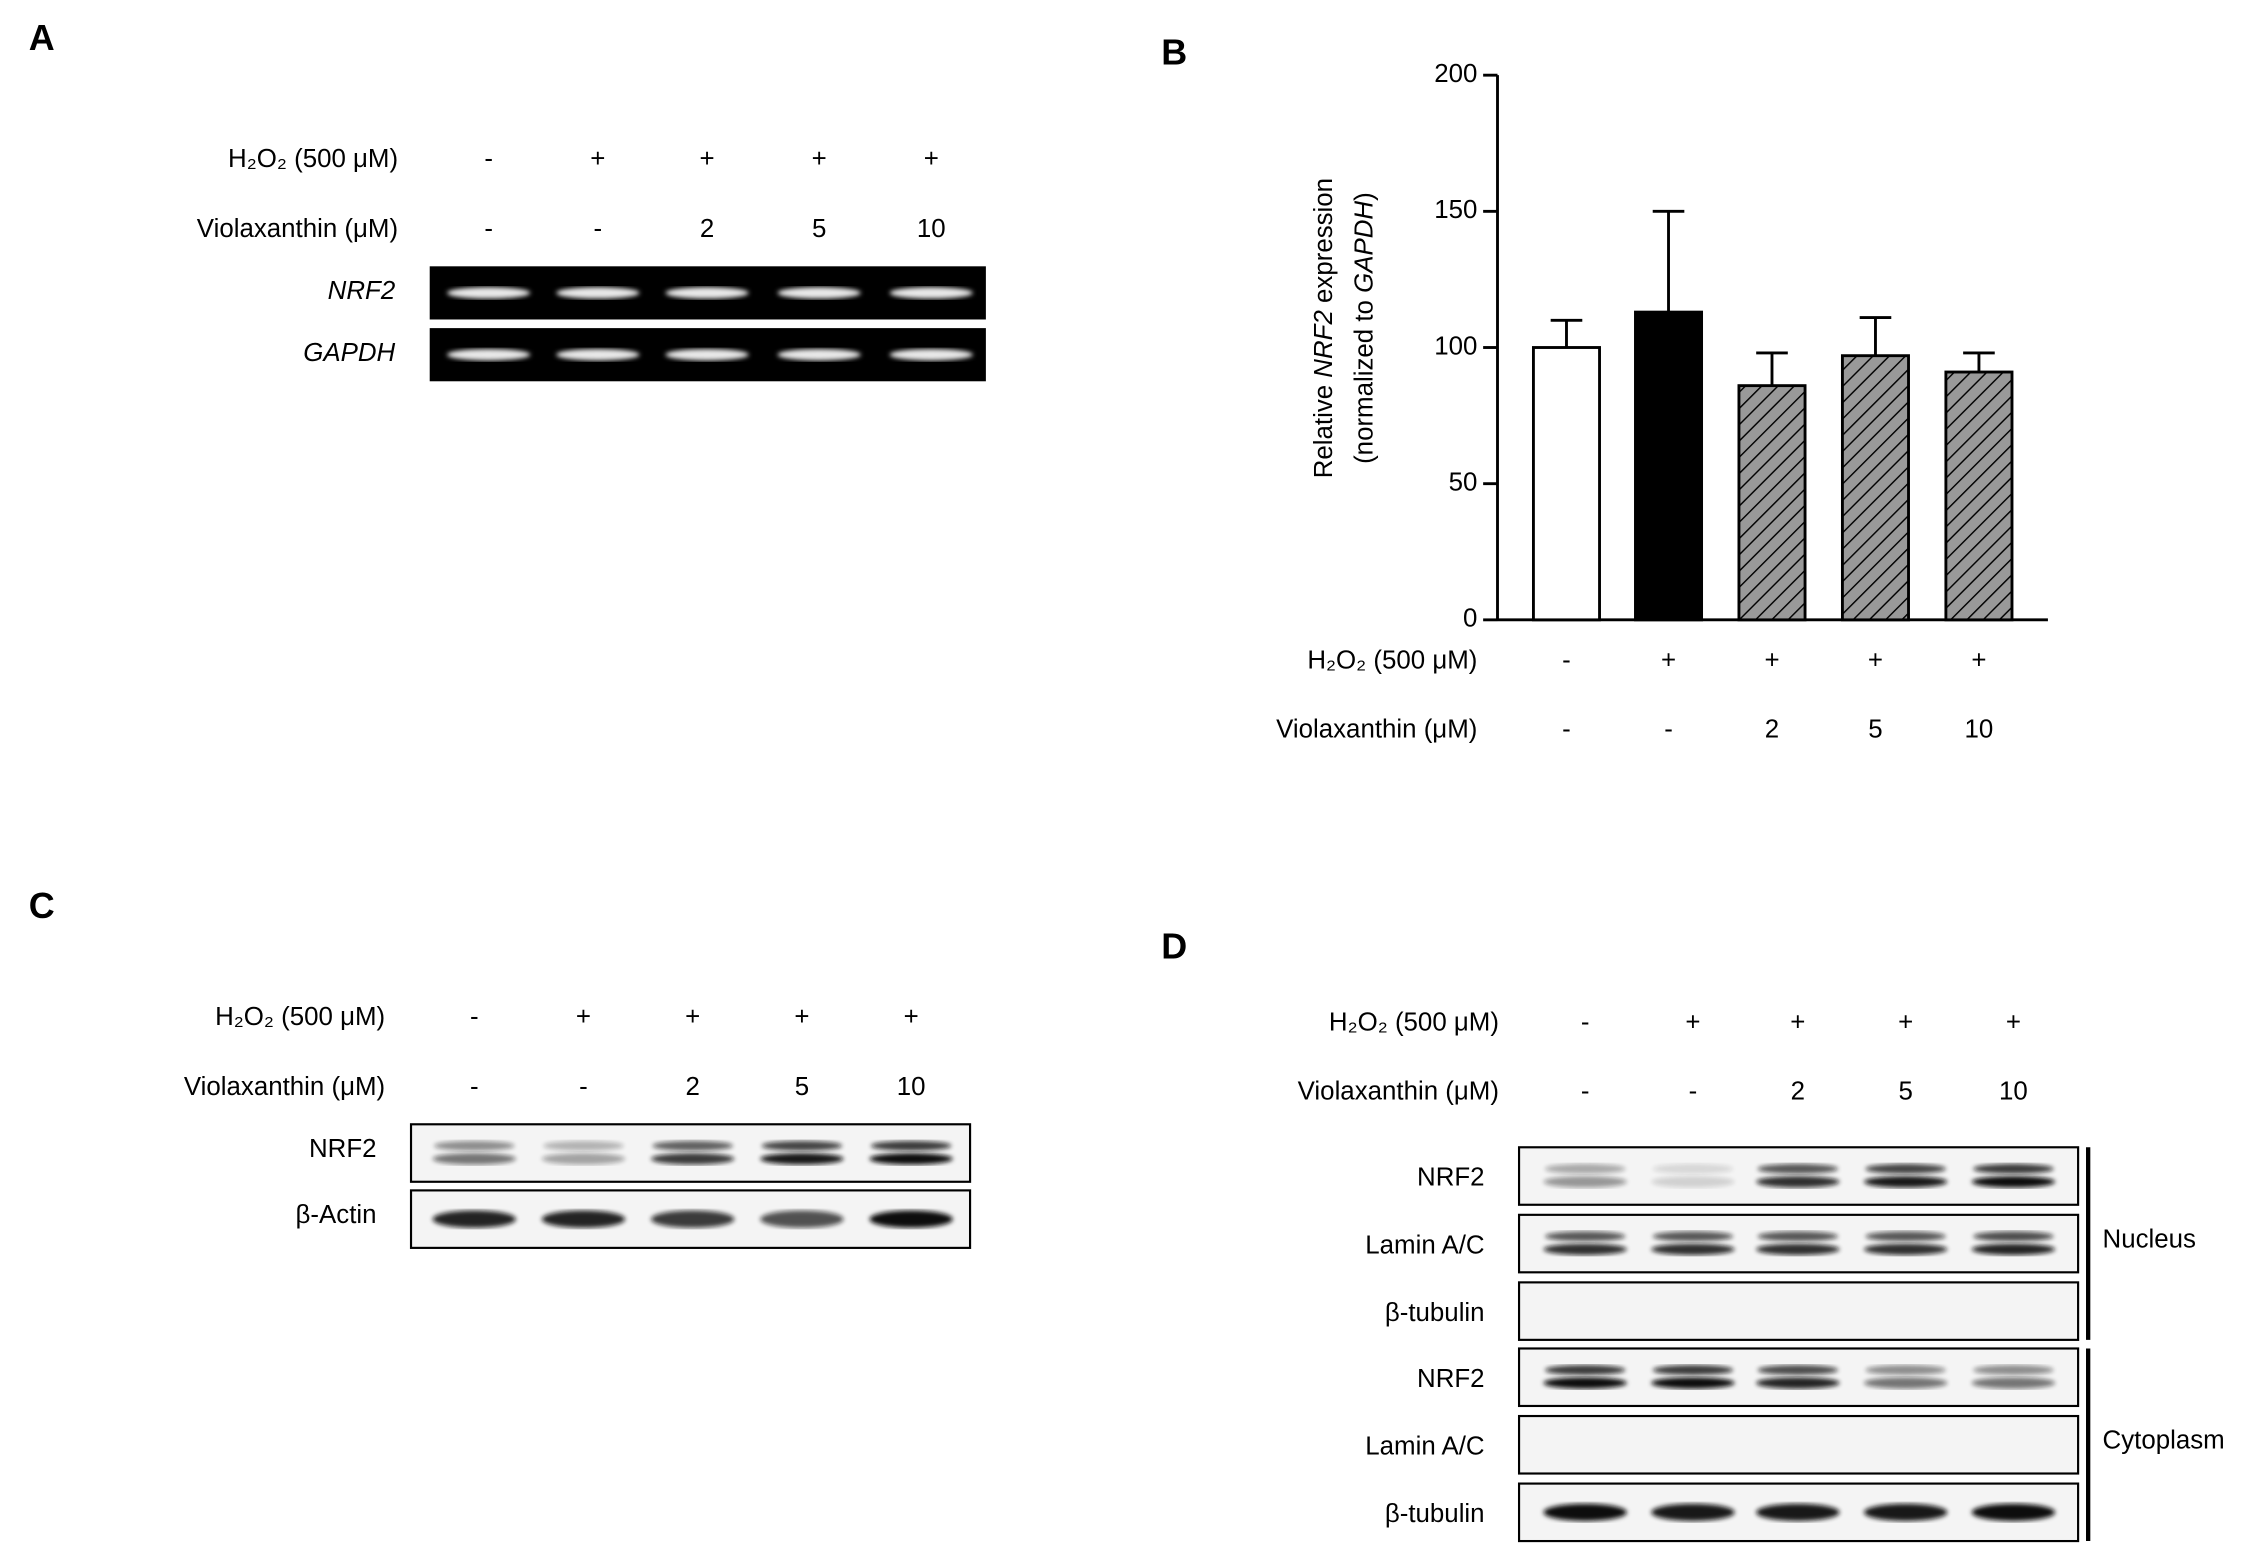 The width and height of the screenshot is (2252, 1553). Describe the element at coordinates (1324, 428) in the screenshot. I see `y-axis-label-part: Relative` at that location.